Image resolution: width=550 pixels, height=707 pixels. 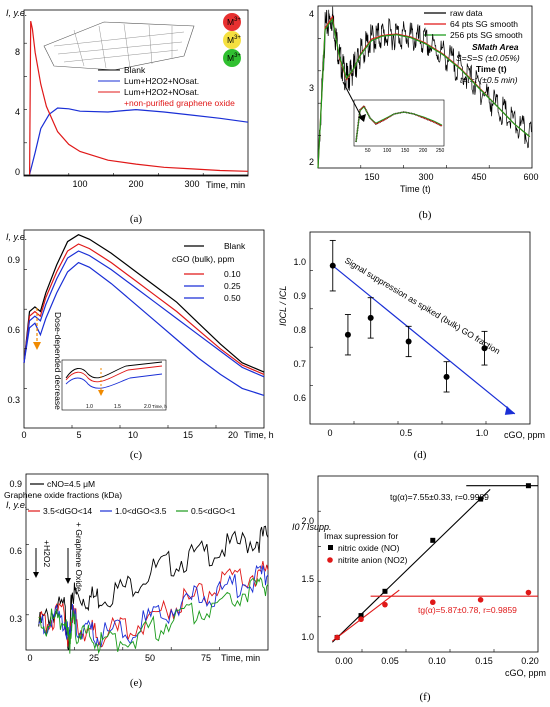 What do you see at coordinates (135, 184) in the screenshot?
I see `x-tick: 200` at bounding box center [135, 184].